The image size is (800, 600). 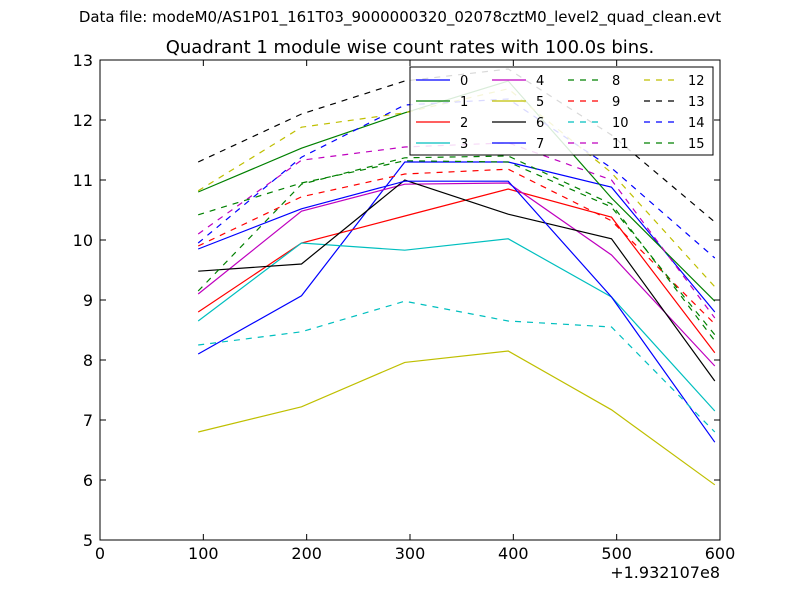 What do you see at coordinates (88, 360) in the screenshot?
I see `y-tick-label: 8` at bounding box center [88, 360].